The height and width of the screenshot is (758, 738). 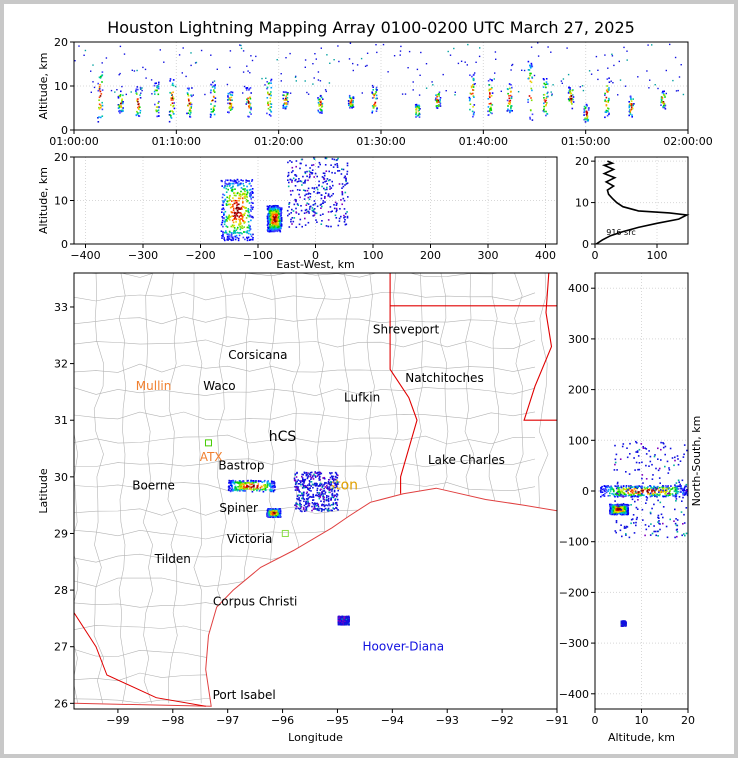 I want to click on ew-xtick-label: −200, so click(x=200, y=255).